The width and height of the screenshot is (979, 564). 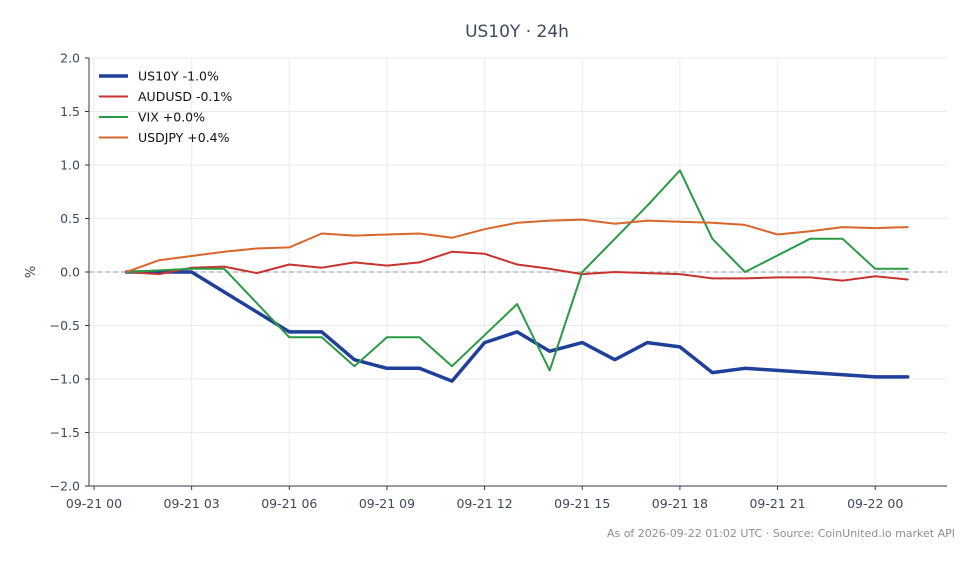 I want to click on x-tick-label: 09-22 00, so click(x=875, y=503).